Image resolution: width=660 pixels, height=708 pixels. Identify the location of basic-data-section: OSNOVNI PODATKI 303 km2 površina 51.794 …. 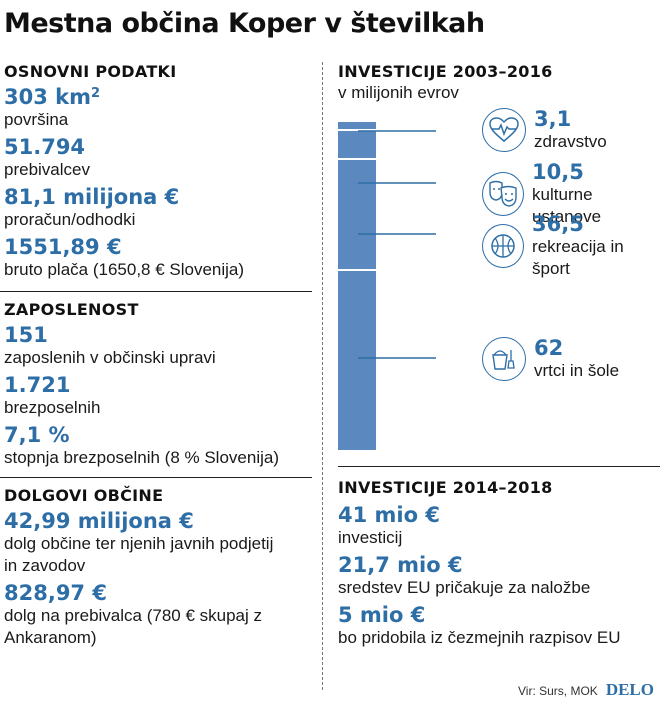
(156, 171).